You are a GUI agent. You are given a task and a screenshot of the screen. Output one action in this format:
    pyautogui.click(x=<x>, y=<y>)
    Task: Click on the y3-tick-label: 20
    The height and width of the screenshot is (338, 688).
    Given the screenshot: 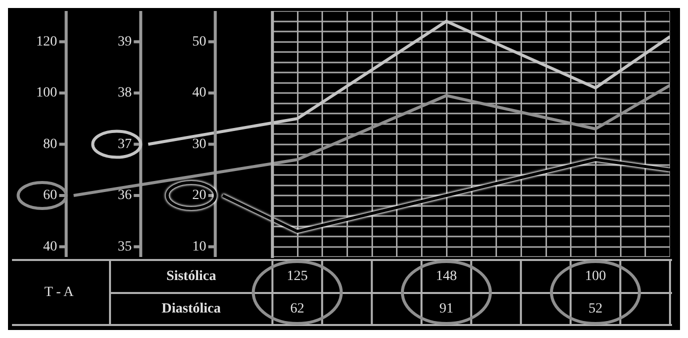 What is the action you would take?
    pyautogui.click(x=199, y=195)
    